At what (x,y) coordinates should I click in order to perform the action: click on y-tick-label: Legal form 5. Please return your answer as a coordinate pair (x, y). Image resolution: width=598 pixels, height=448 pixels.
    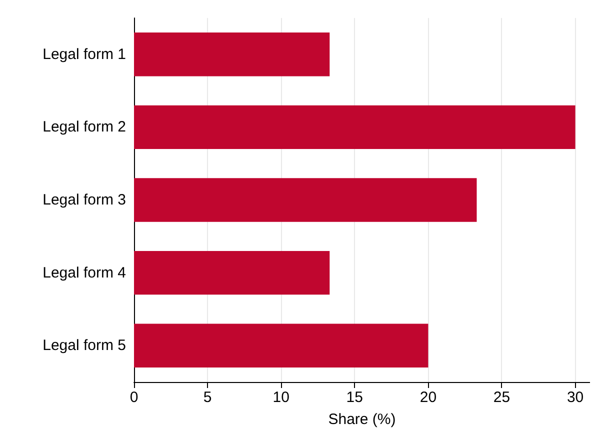
    Looking at the image, I should click on (84, 345).